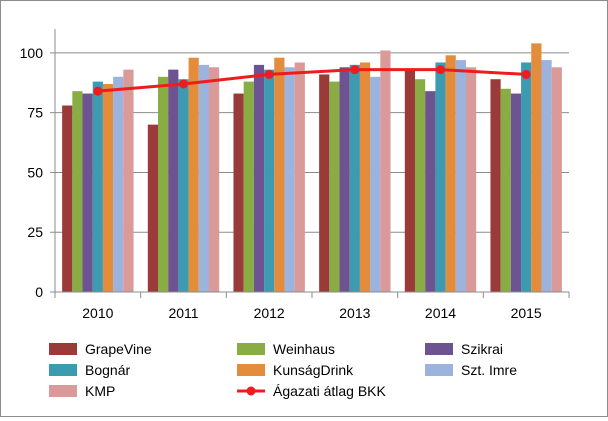 This screenshot has height=421, width=608. Describe the element at coordinates (118, 184) in the screenshot. I see `bar-szt-imre-2010` at that location.